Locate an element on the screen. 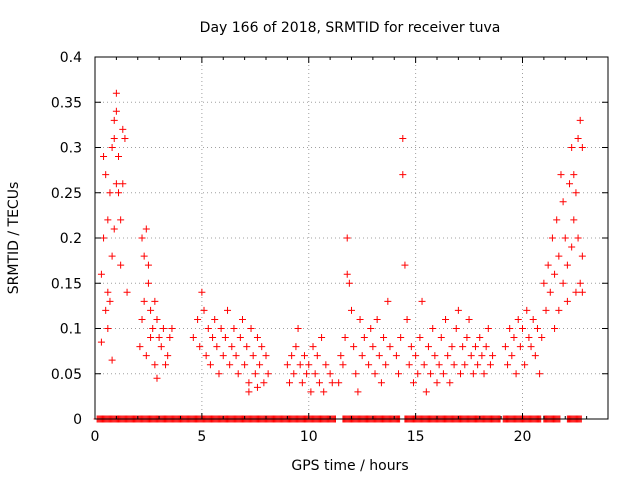  y-tick-label: 0.05 is located at coordinates (66, 375).